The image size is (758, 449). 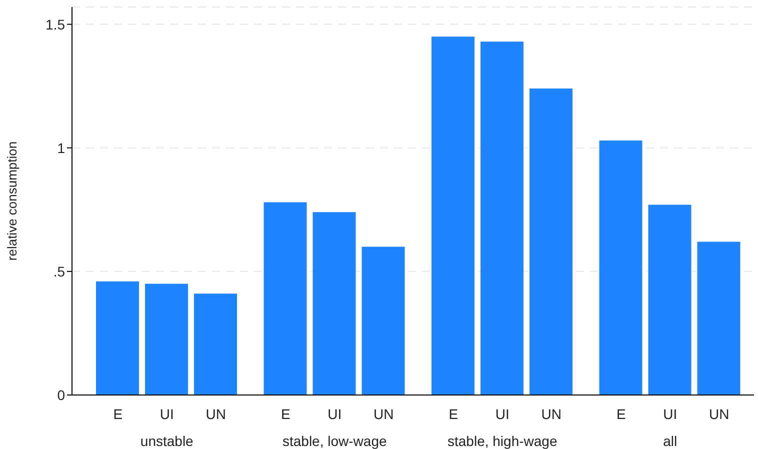 I want to click on series-label: UN, so click(x=216, y=414).